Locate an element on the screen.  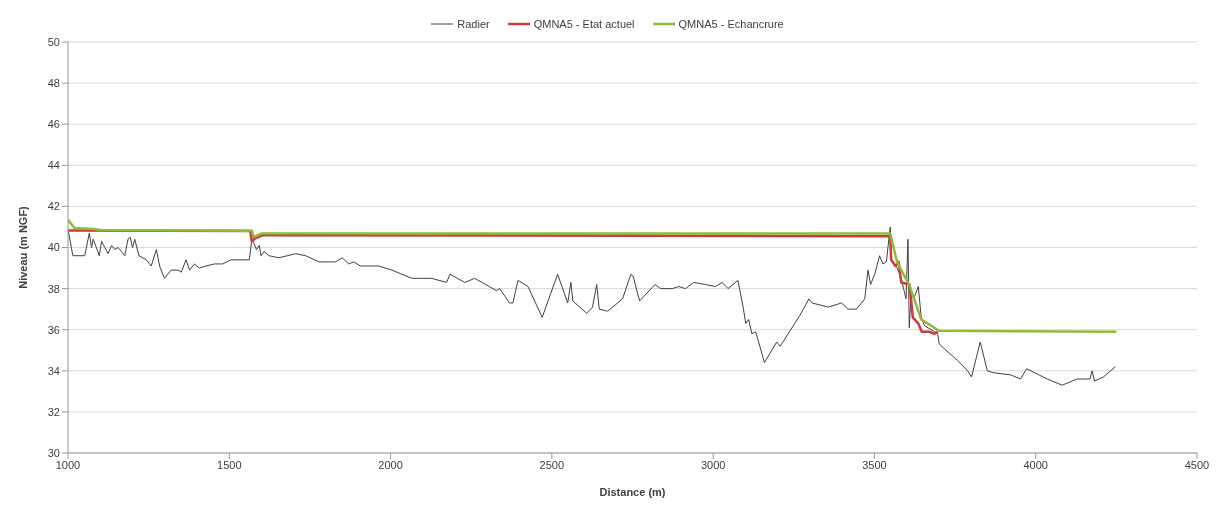
x-tick-label: 1500 is located at coordinates (229, 464).